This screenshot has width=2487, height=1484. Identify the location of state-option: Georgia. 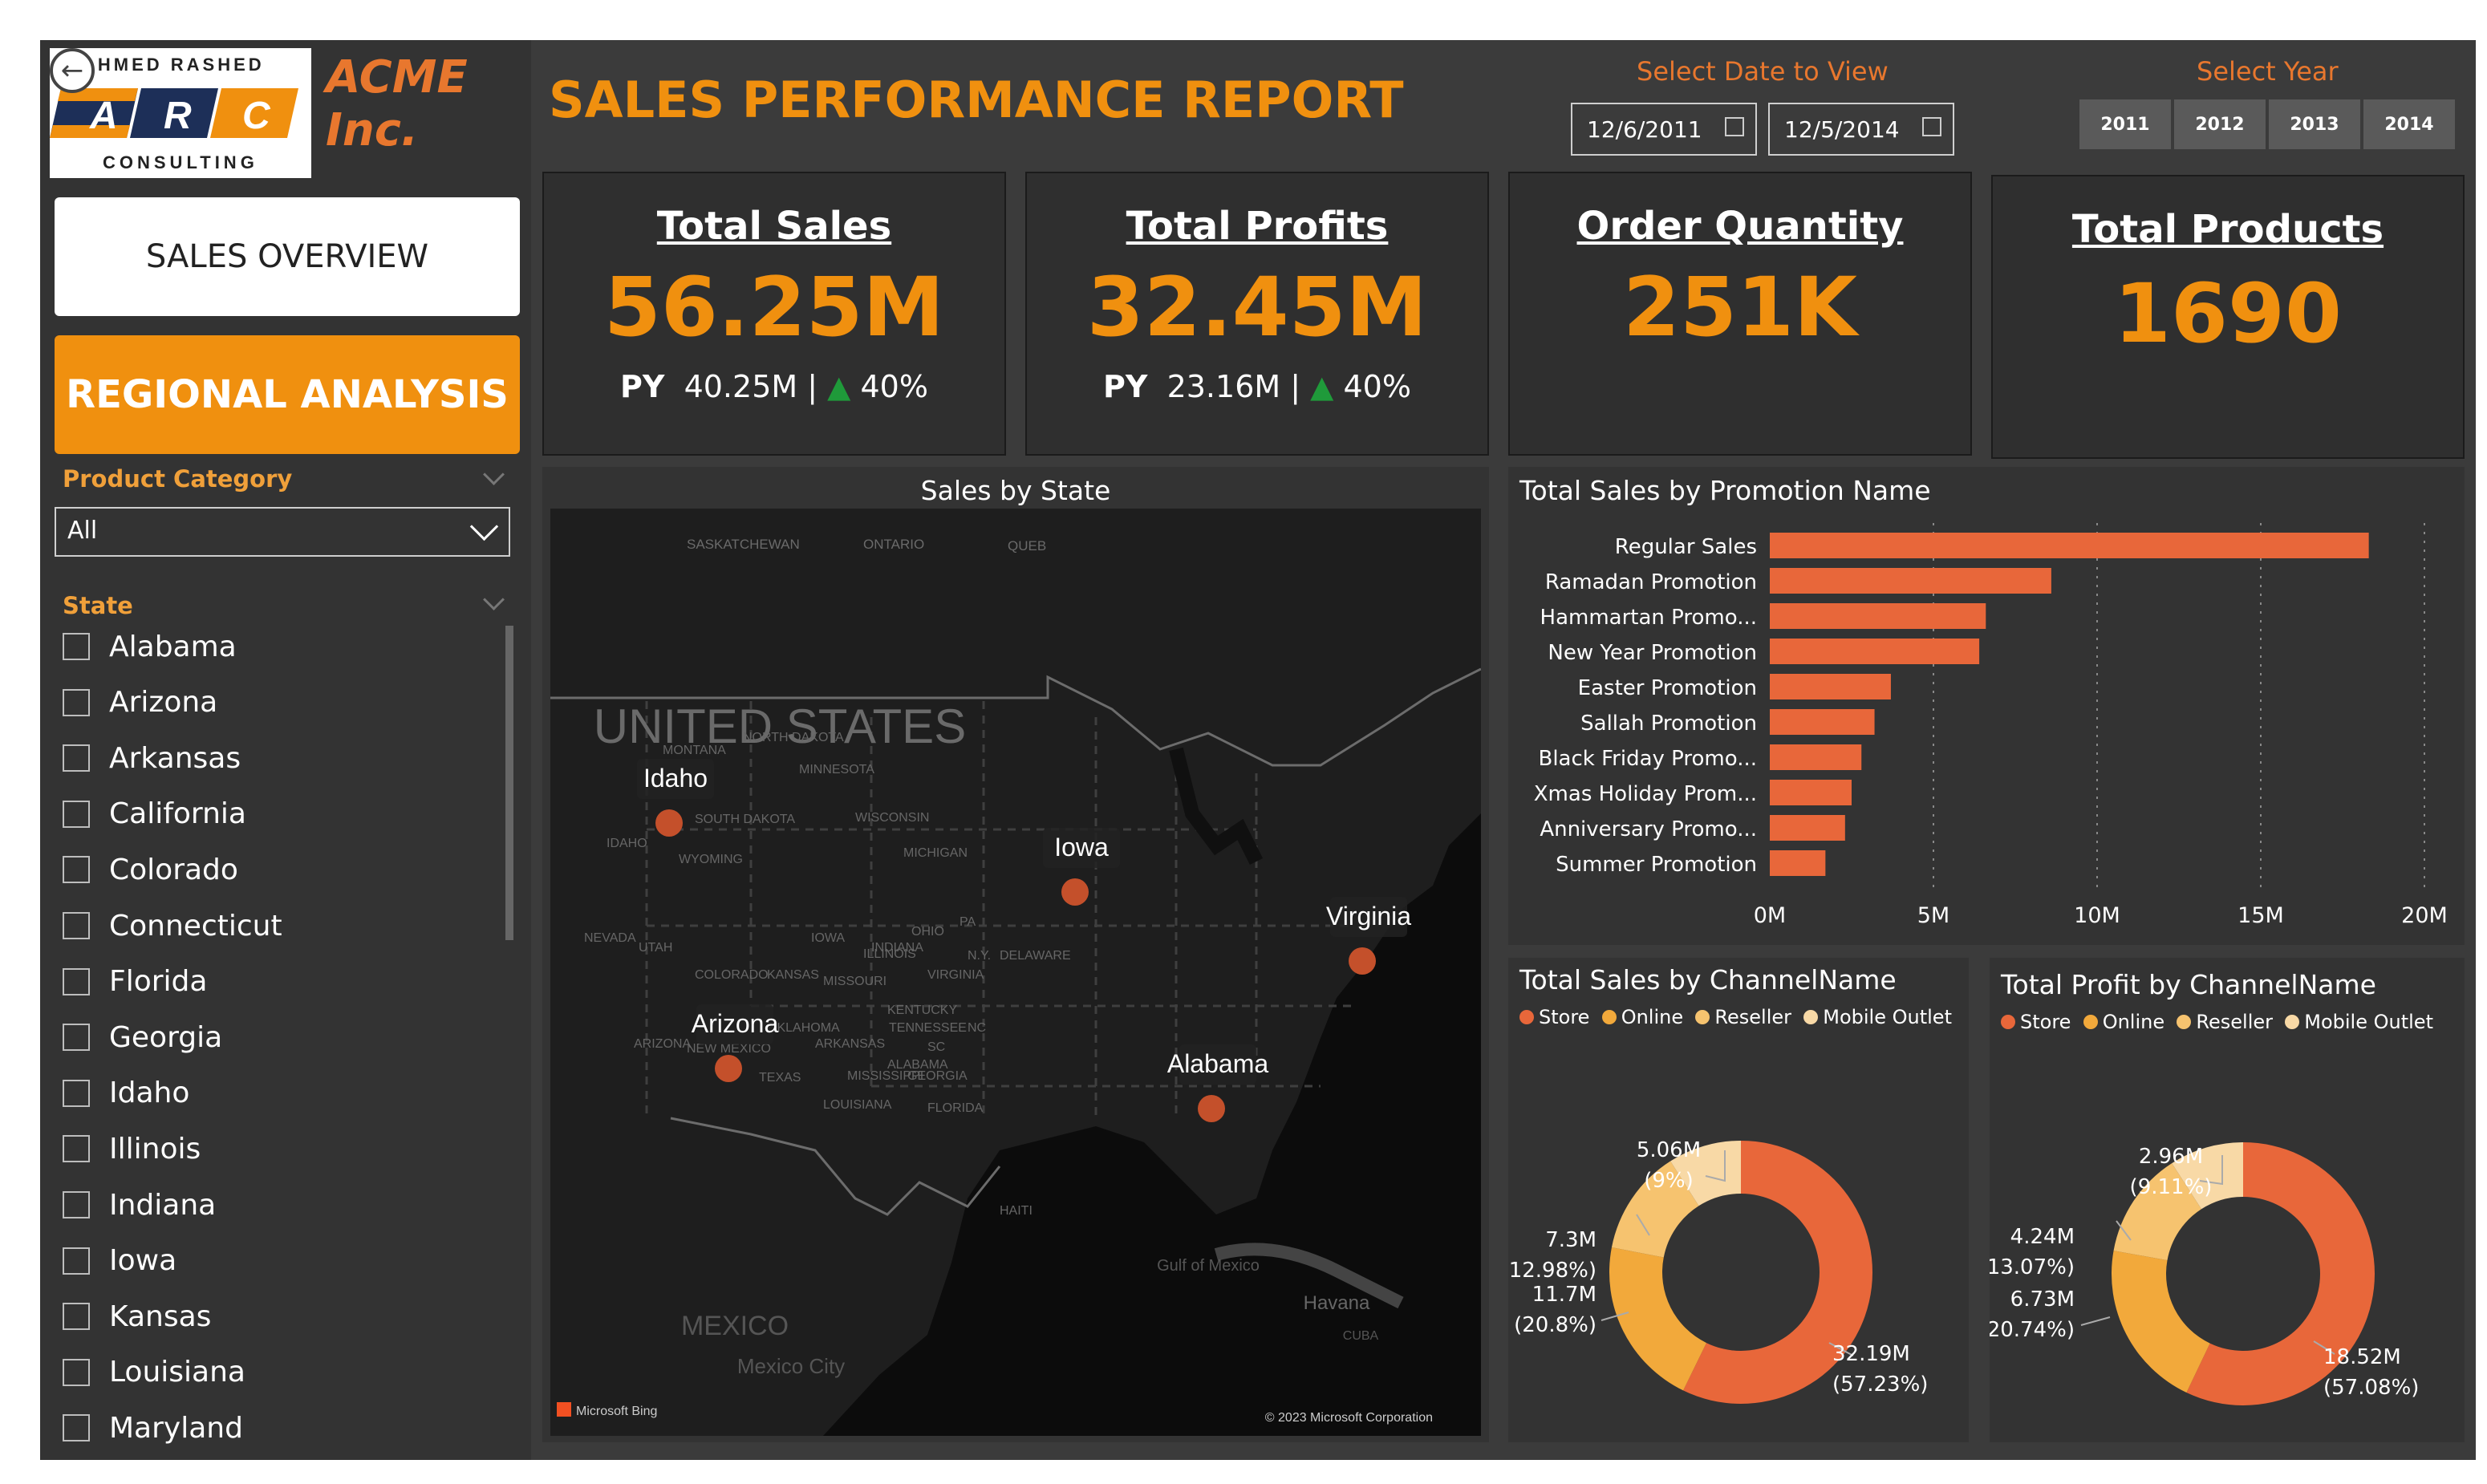
(142, 1037).